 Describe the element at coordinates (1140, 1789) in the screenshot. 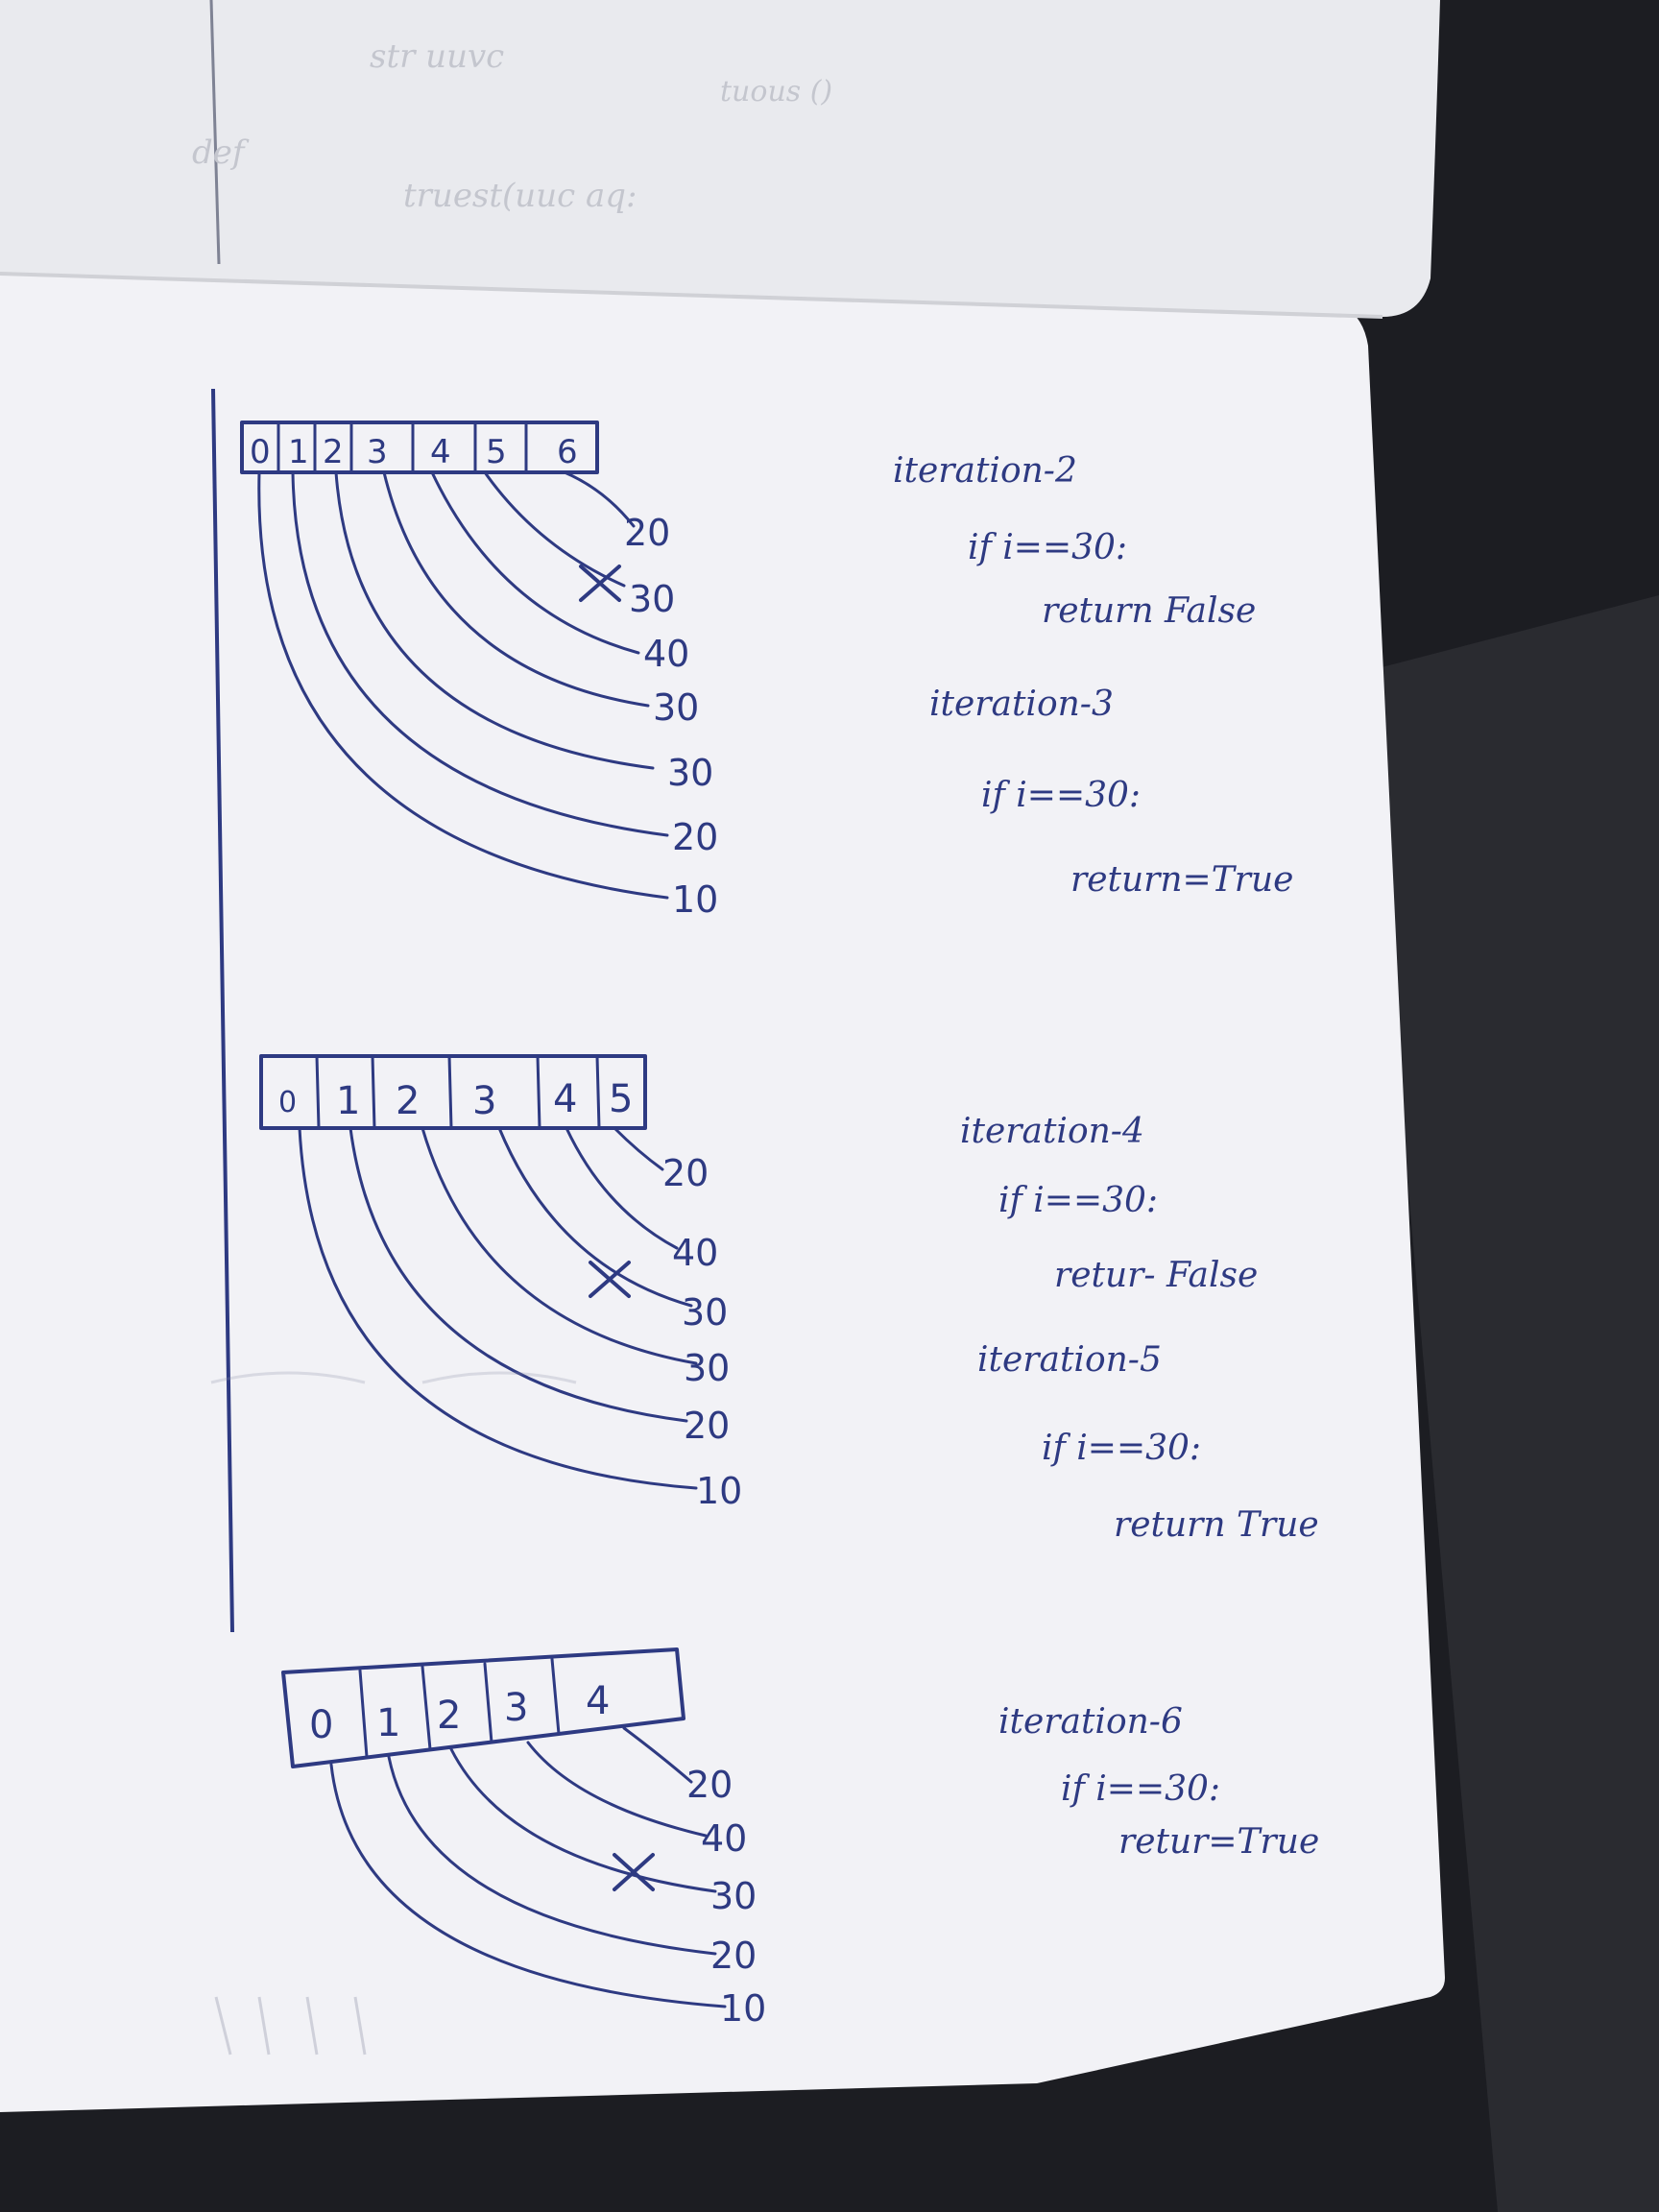

I see `note-condition-iteration-6: if i==30:` at that location.